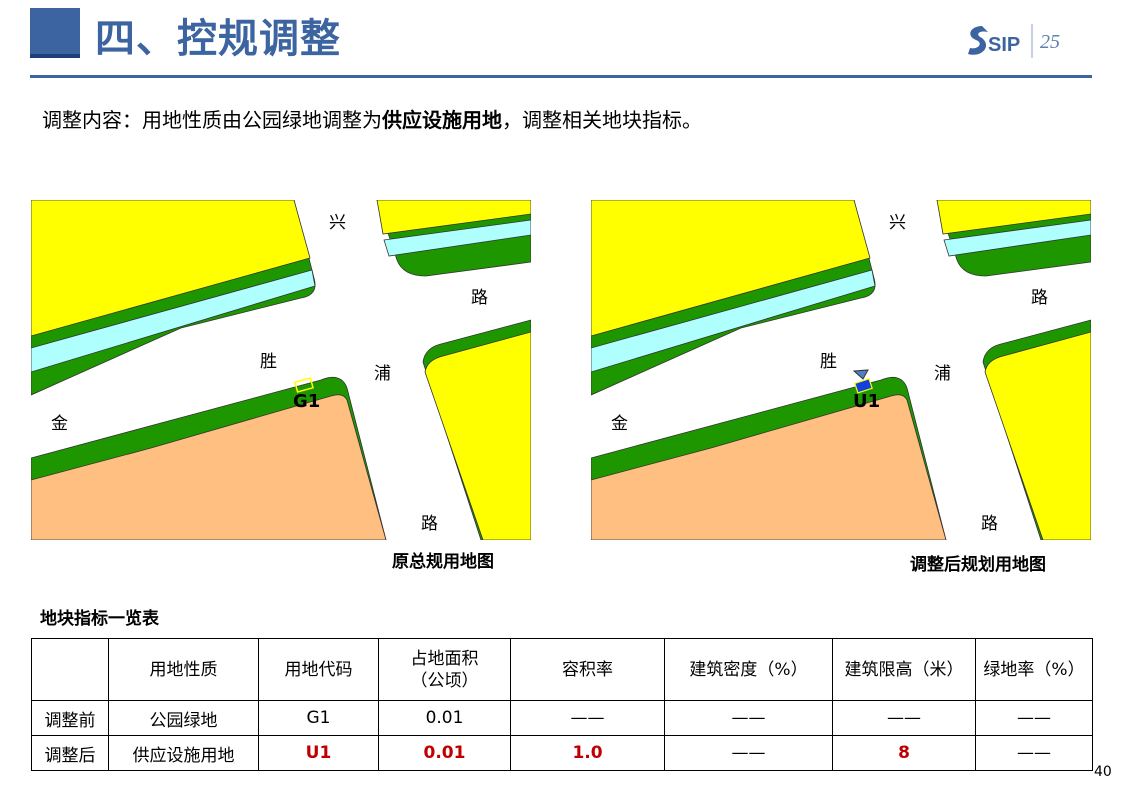 This screenshot has height=794, width=1123. What do you see at coordinates (1103, 772) in the screenshot?
I see `page-number: 40` at bounding box center [1103, 772].